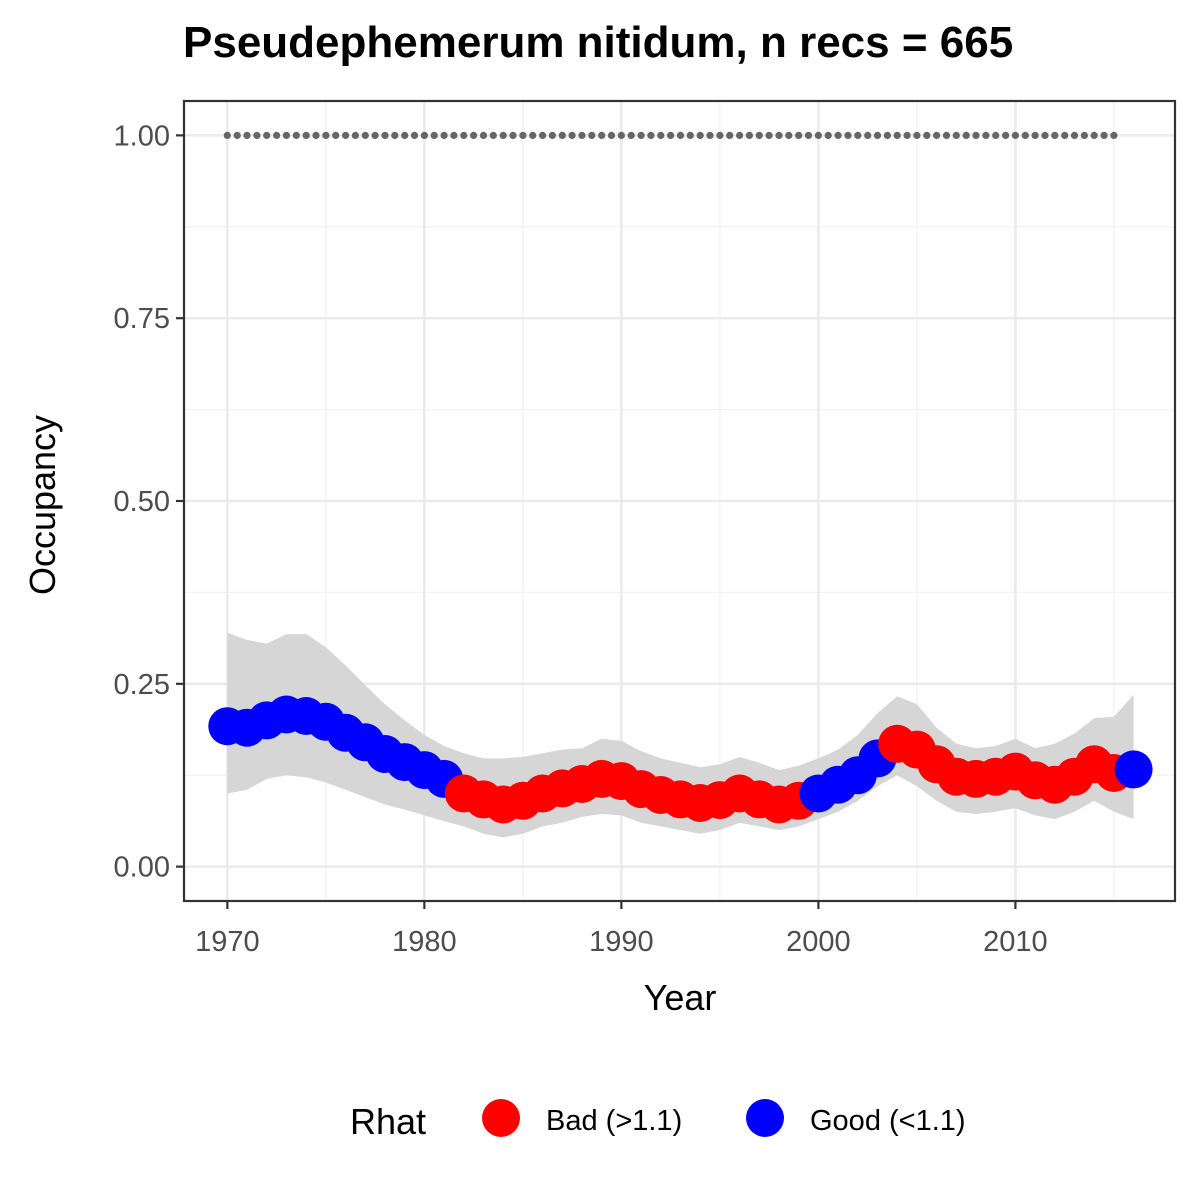 The width and height of the screenshot is (1200, 1200). I want to click on legend-key-good, so click(765, 1118).